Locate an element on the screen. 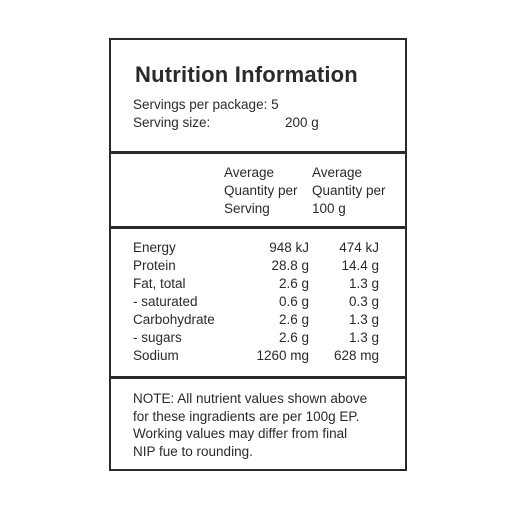 The image size is (510, 510). nutrient-per-100g: 628 mg is located at coordinates (356, 355).